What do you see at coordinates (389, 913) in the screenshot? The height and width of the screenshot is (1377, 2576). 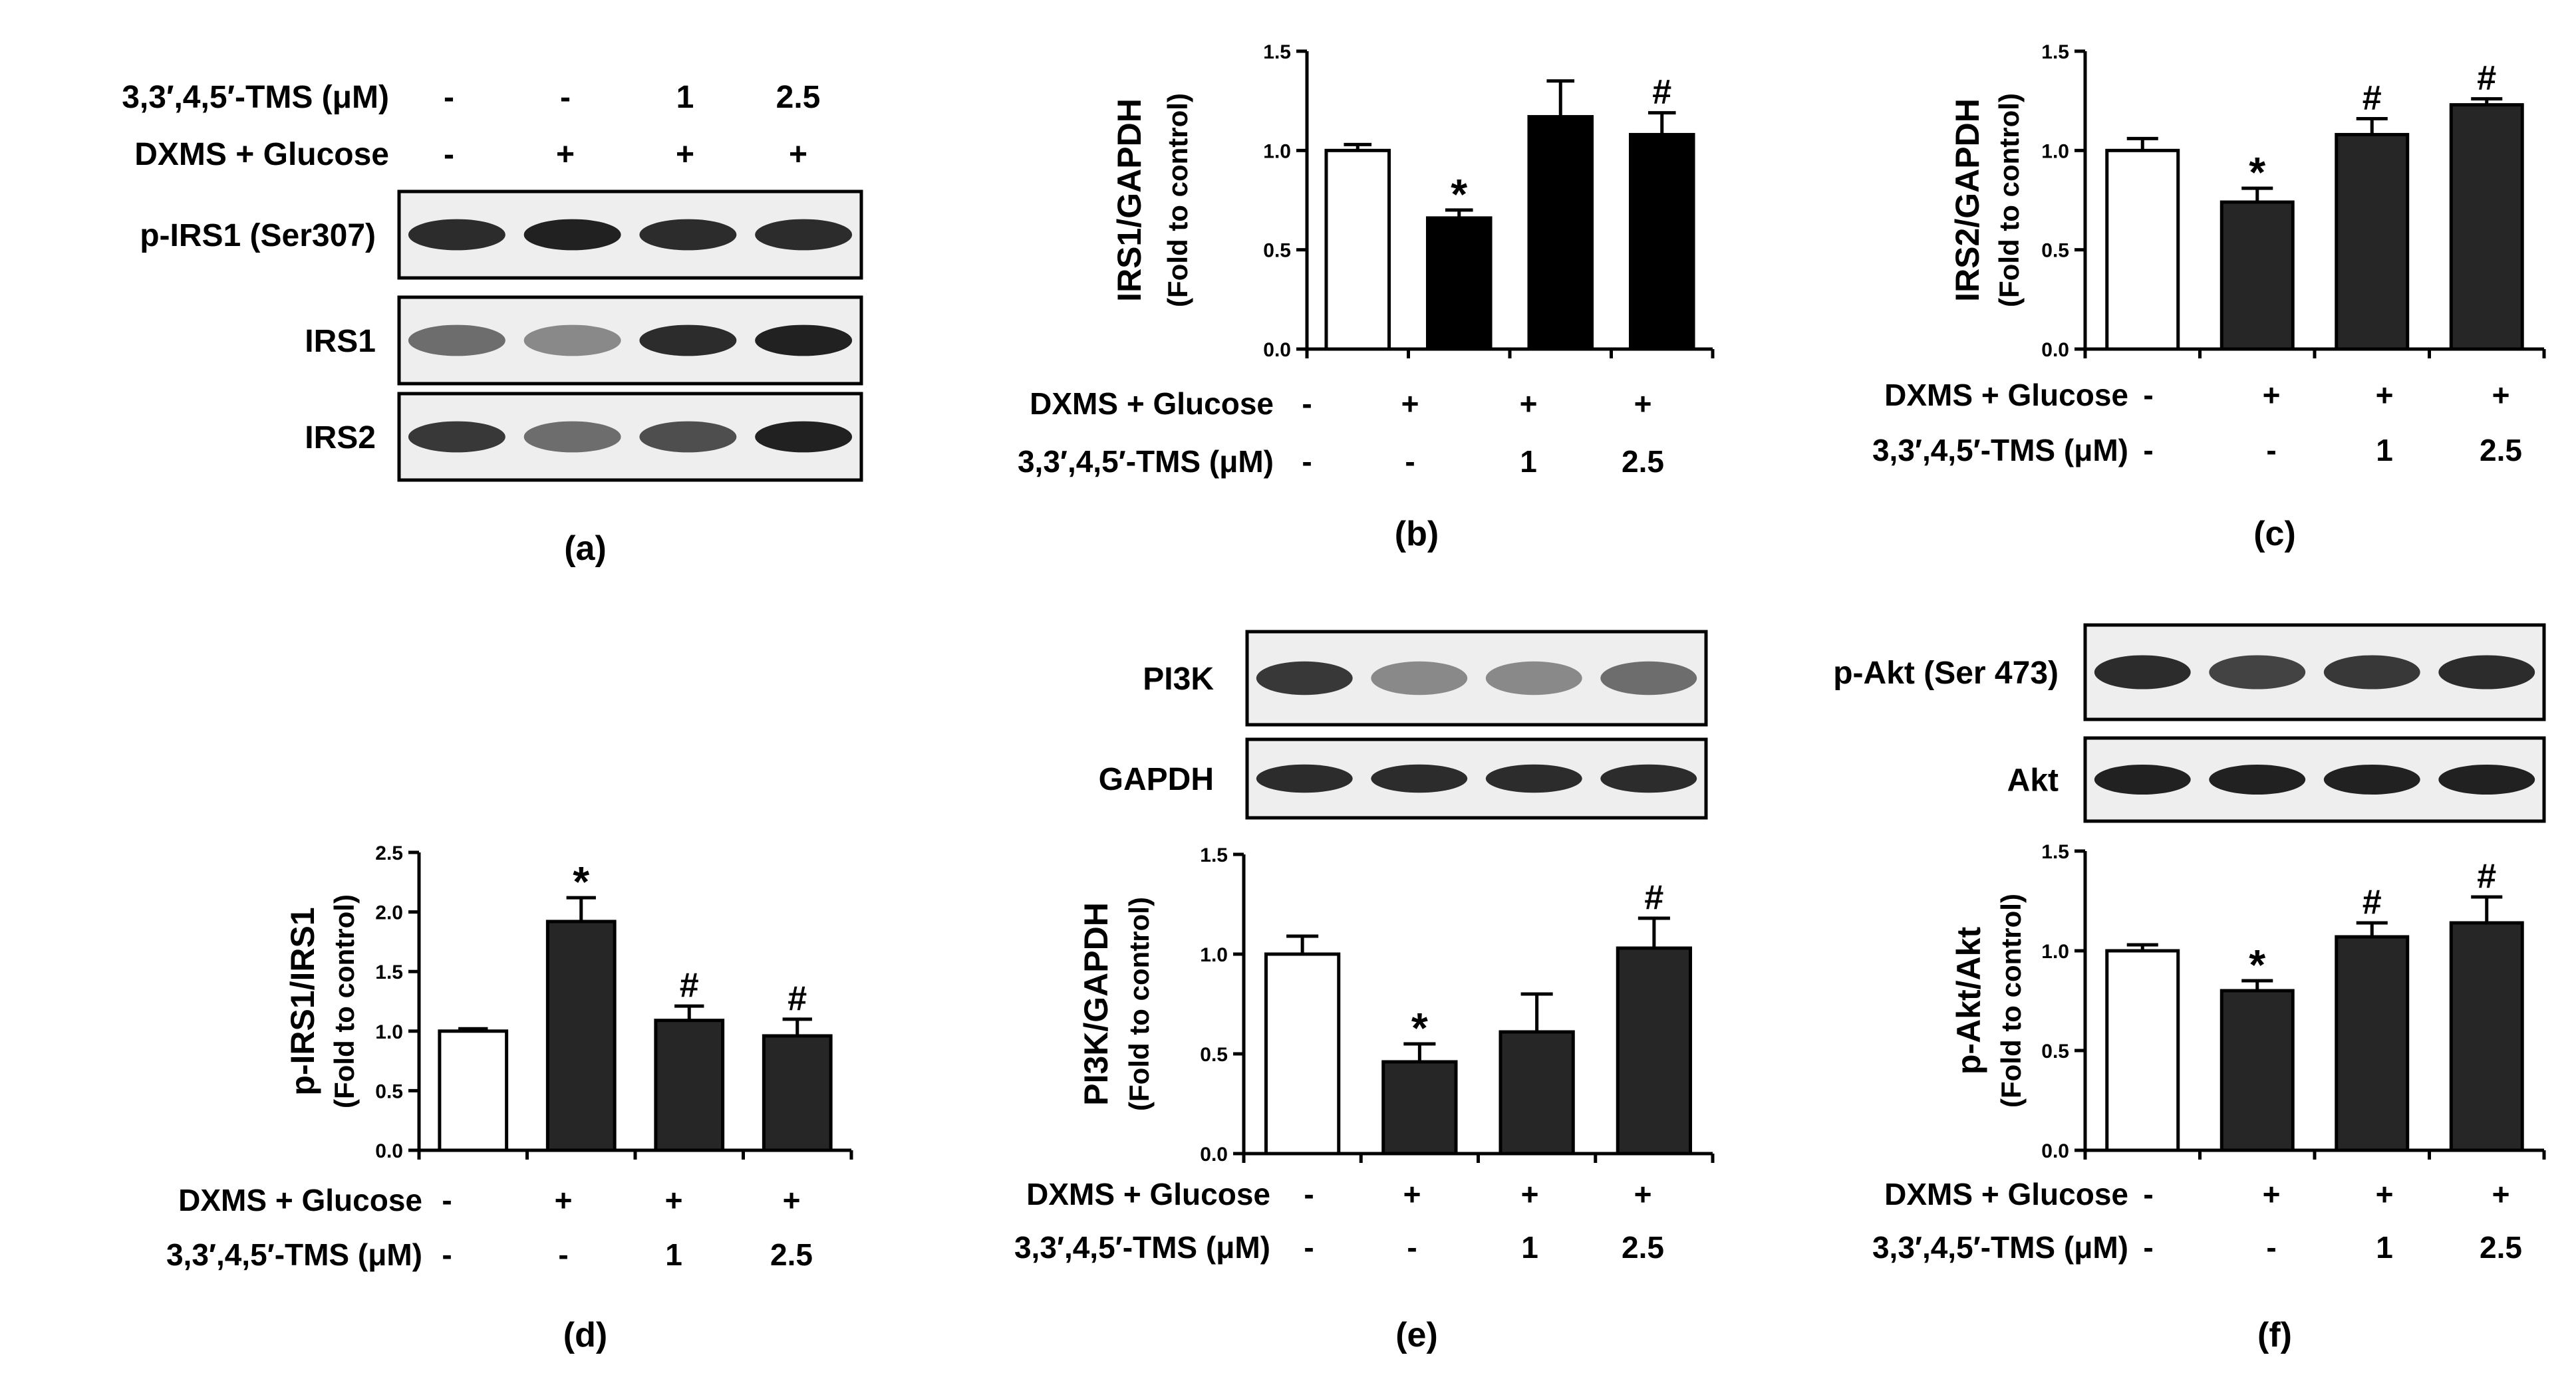 I see `y-tick-label: 2.0` at bounding box center [389, 913].